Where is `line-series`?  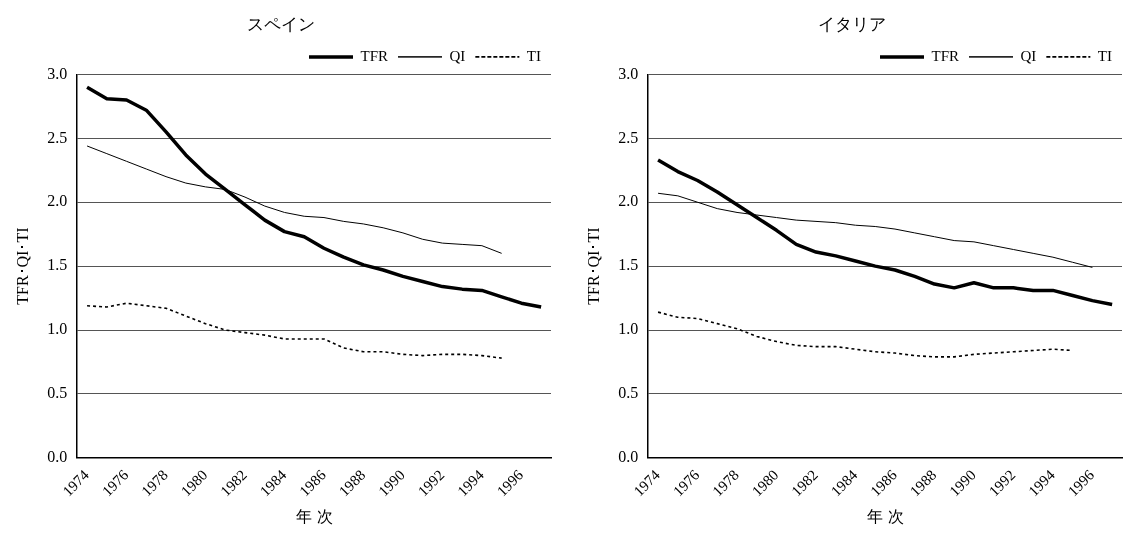 line-series is located at coordinates (294, 330).